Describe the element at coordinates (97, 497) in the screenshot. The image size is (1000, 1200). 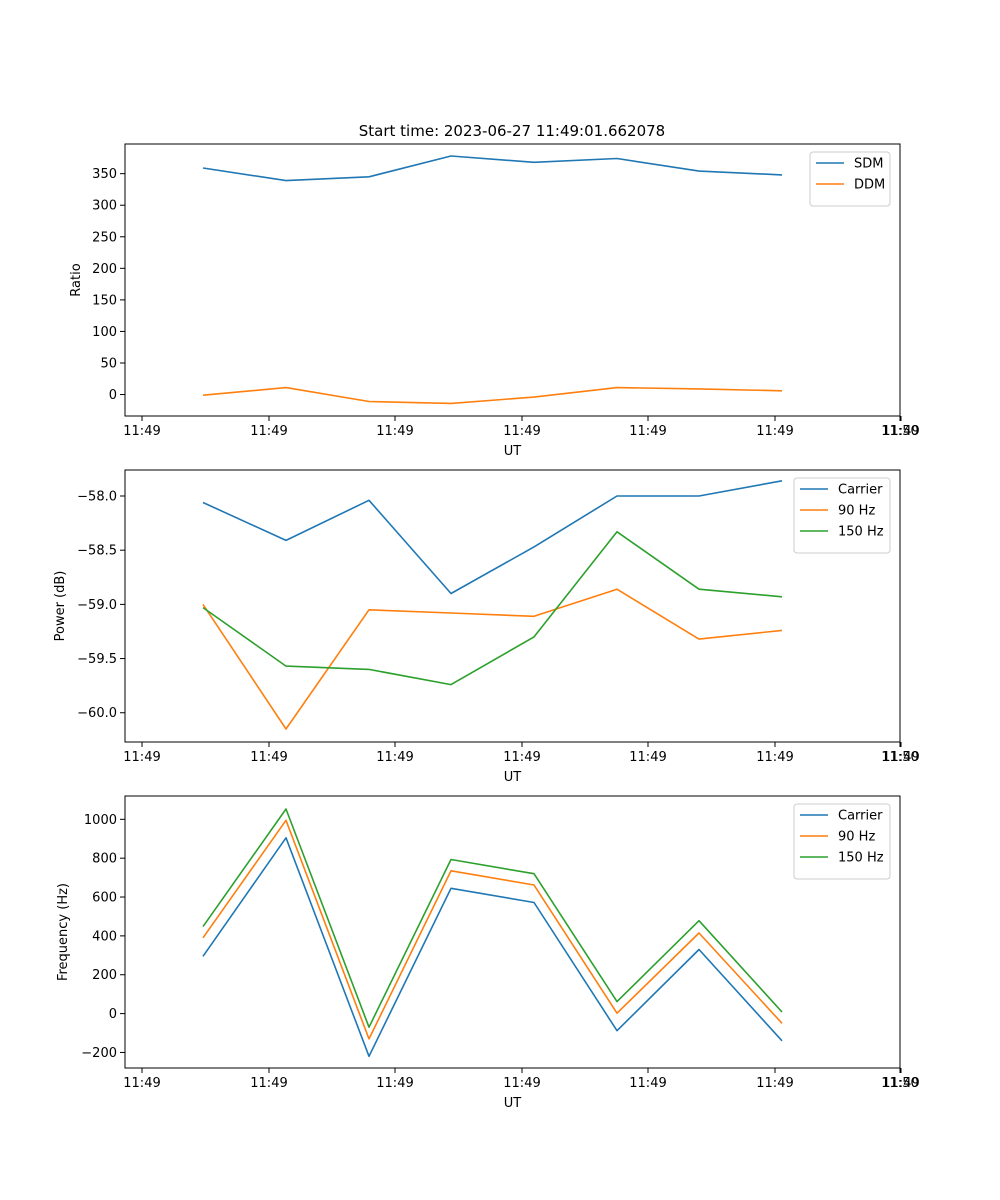
I see `y-tick-label: −58.0` at that location.